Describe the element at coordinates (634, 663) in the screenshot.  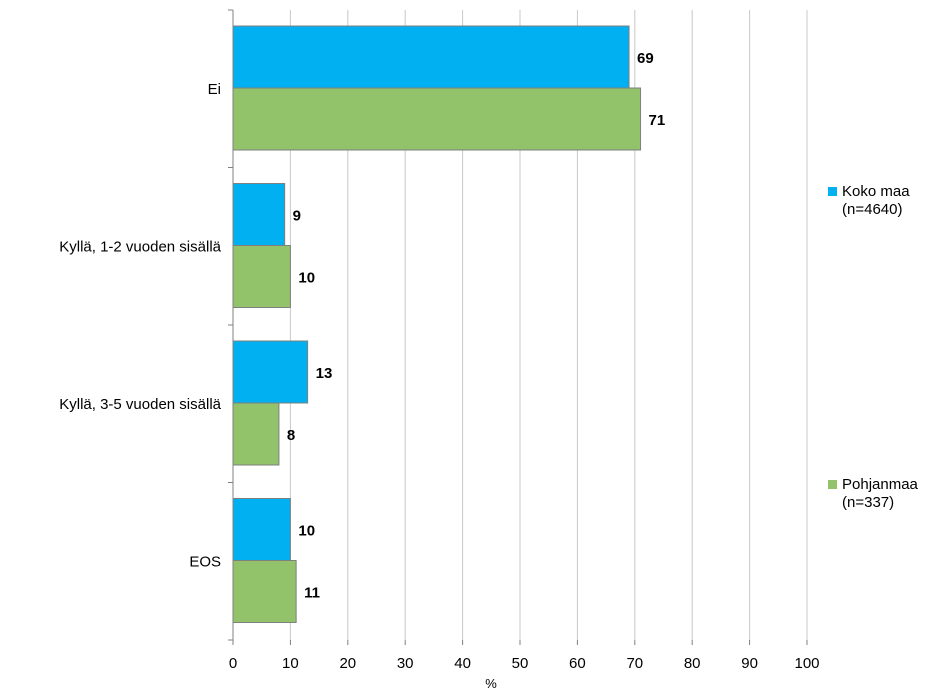
I see `x-tick-label-70: 70` at that location.